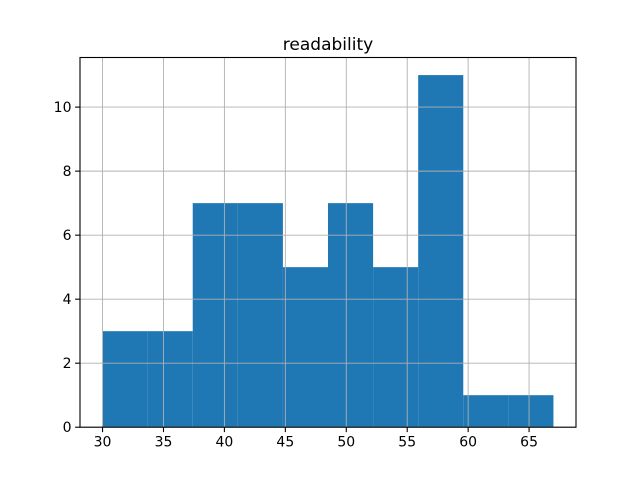  I want to click on y-tick-label-5: 10, so click(63, 108).